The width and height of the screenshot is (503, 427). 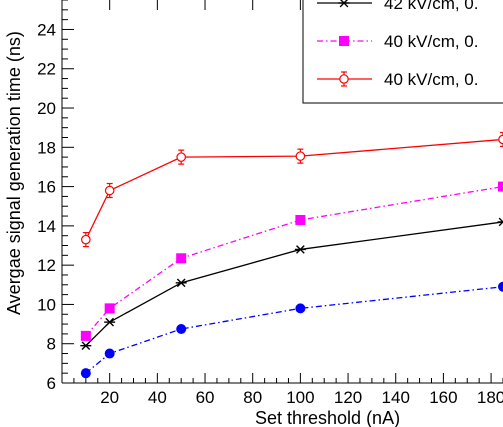 I want to click on y-tick-label: 24, so click(x=46, y=29).